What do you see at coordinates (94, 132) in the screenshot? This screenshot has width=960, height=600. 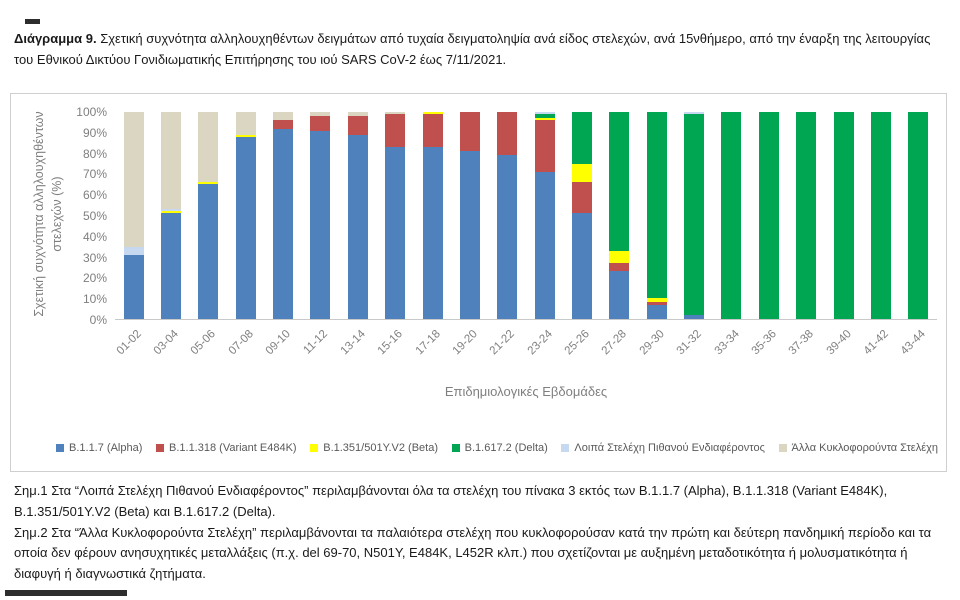 I see `y-tick-label: 90%` at bounding box center [94, 132].